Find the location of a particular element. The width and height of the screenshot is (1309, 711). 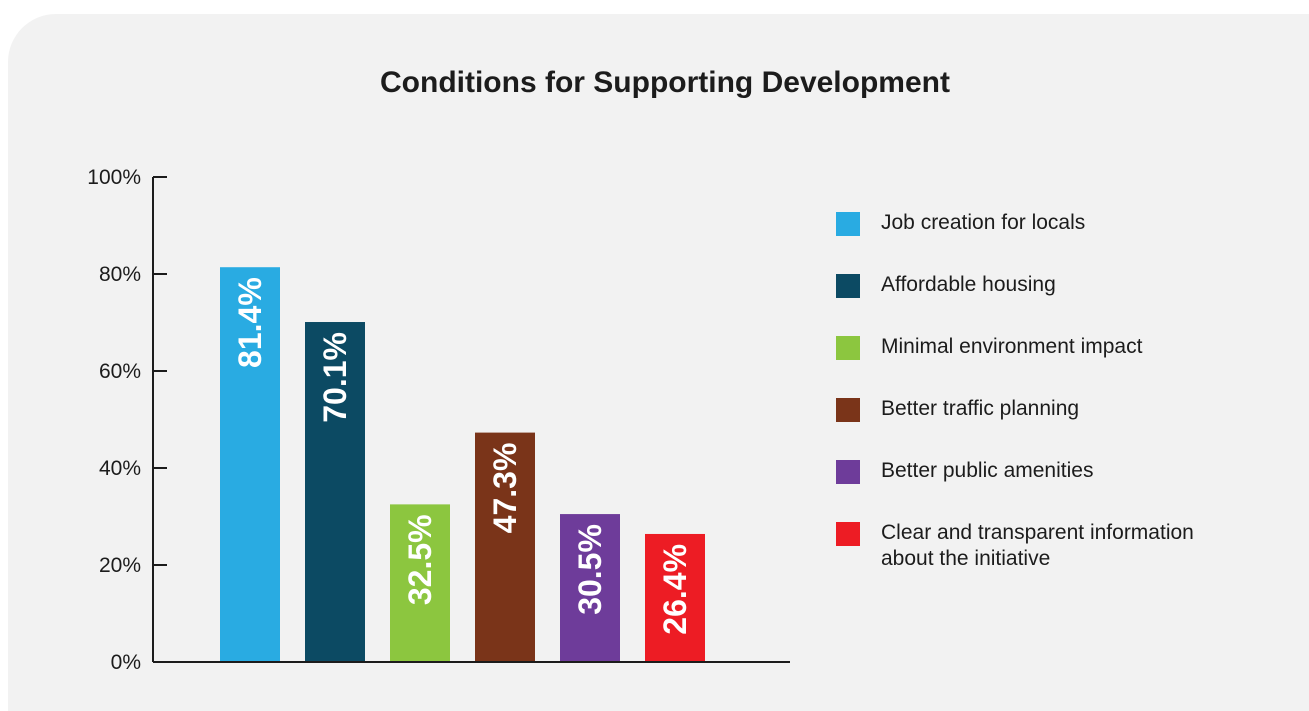

legend-item: Minimal environment impact is located at coordinates (1038, 347).